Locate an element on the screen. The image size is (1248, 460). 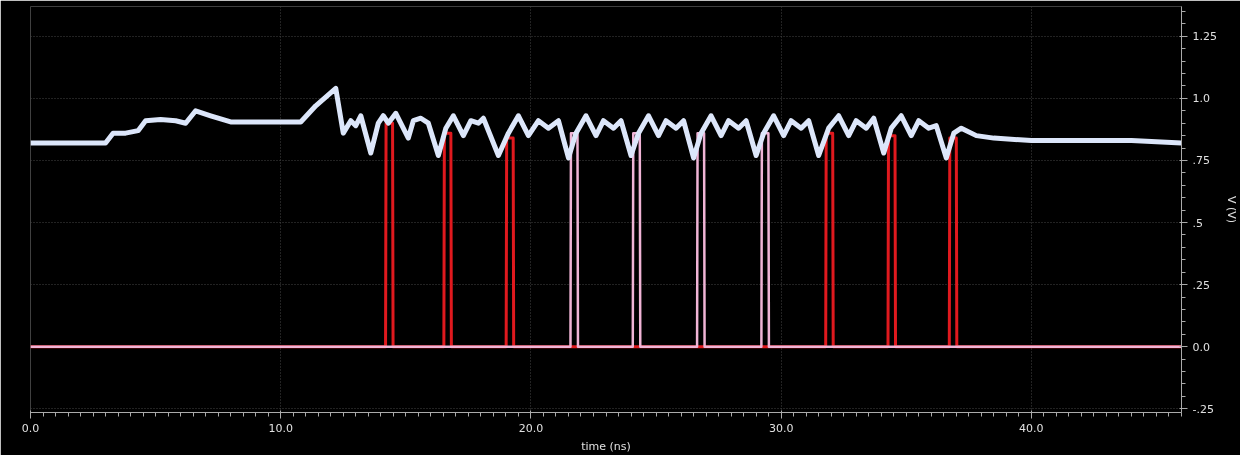
y-tick-label: .5 is located at coordinates (1197, 223).